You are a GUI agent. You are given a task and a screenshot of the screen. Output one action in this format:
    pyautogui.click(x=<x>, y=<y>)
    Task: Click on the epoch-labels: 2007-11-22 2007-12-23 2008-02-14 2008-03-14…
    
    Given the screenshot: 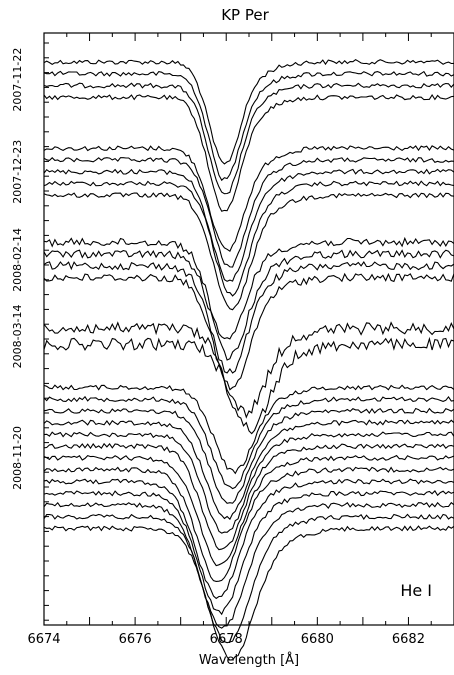 What is the action you would take?
    pyautogui.click(x=17, y=269)
    